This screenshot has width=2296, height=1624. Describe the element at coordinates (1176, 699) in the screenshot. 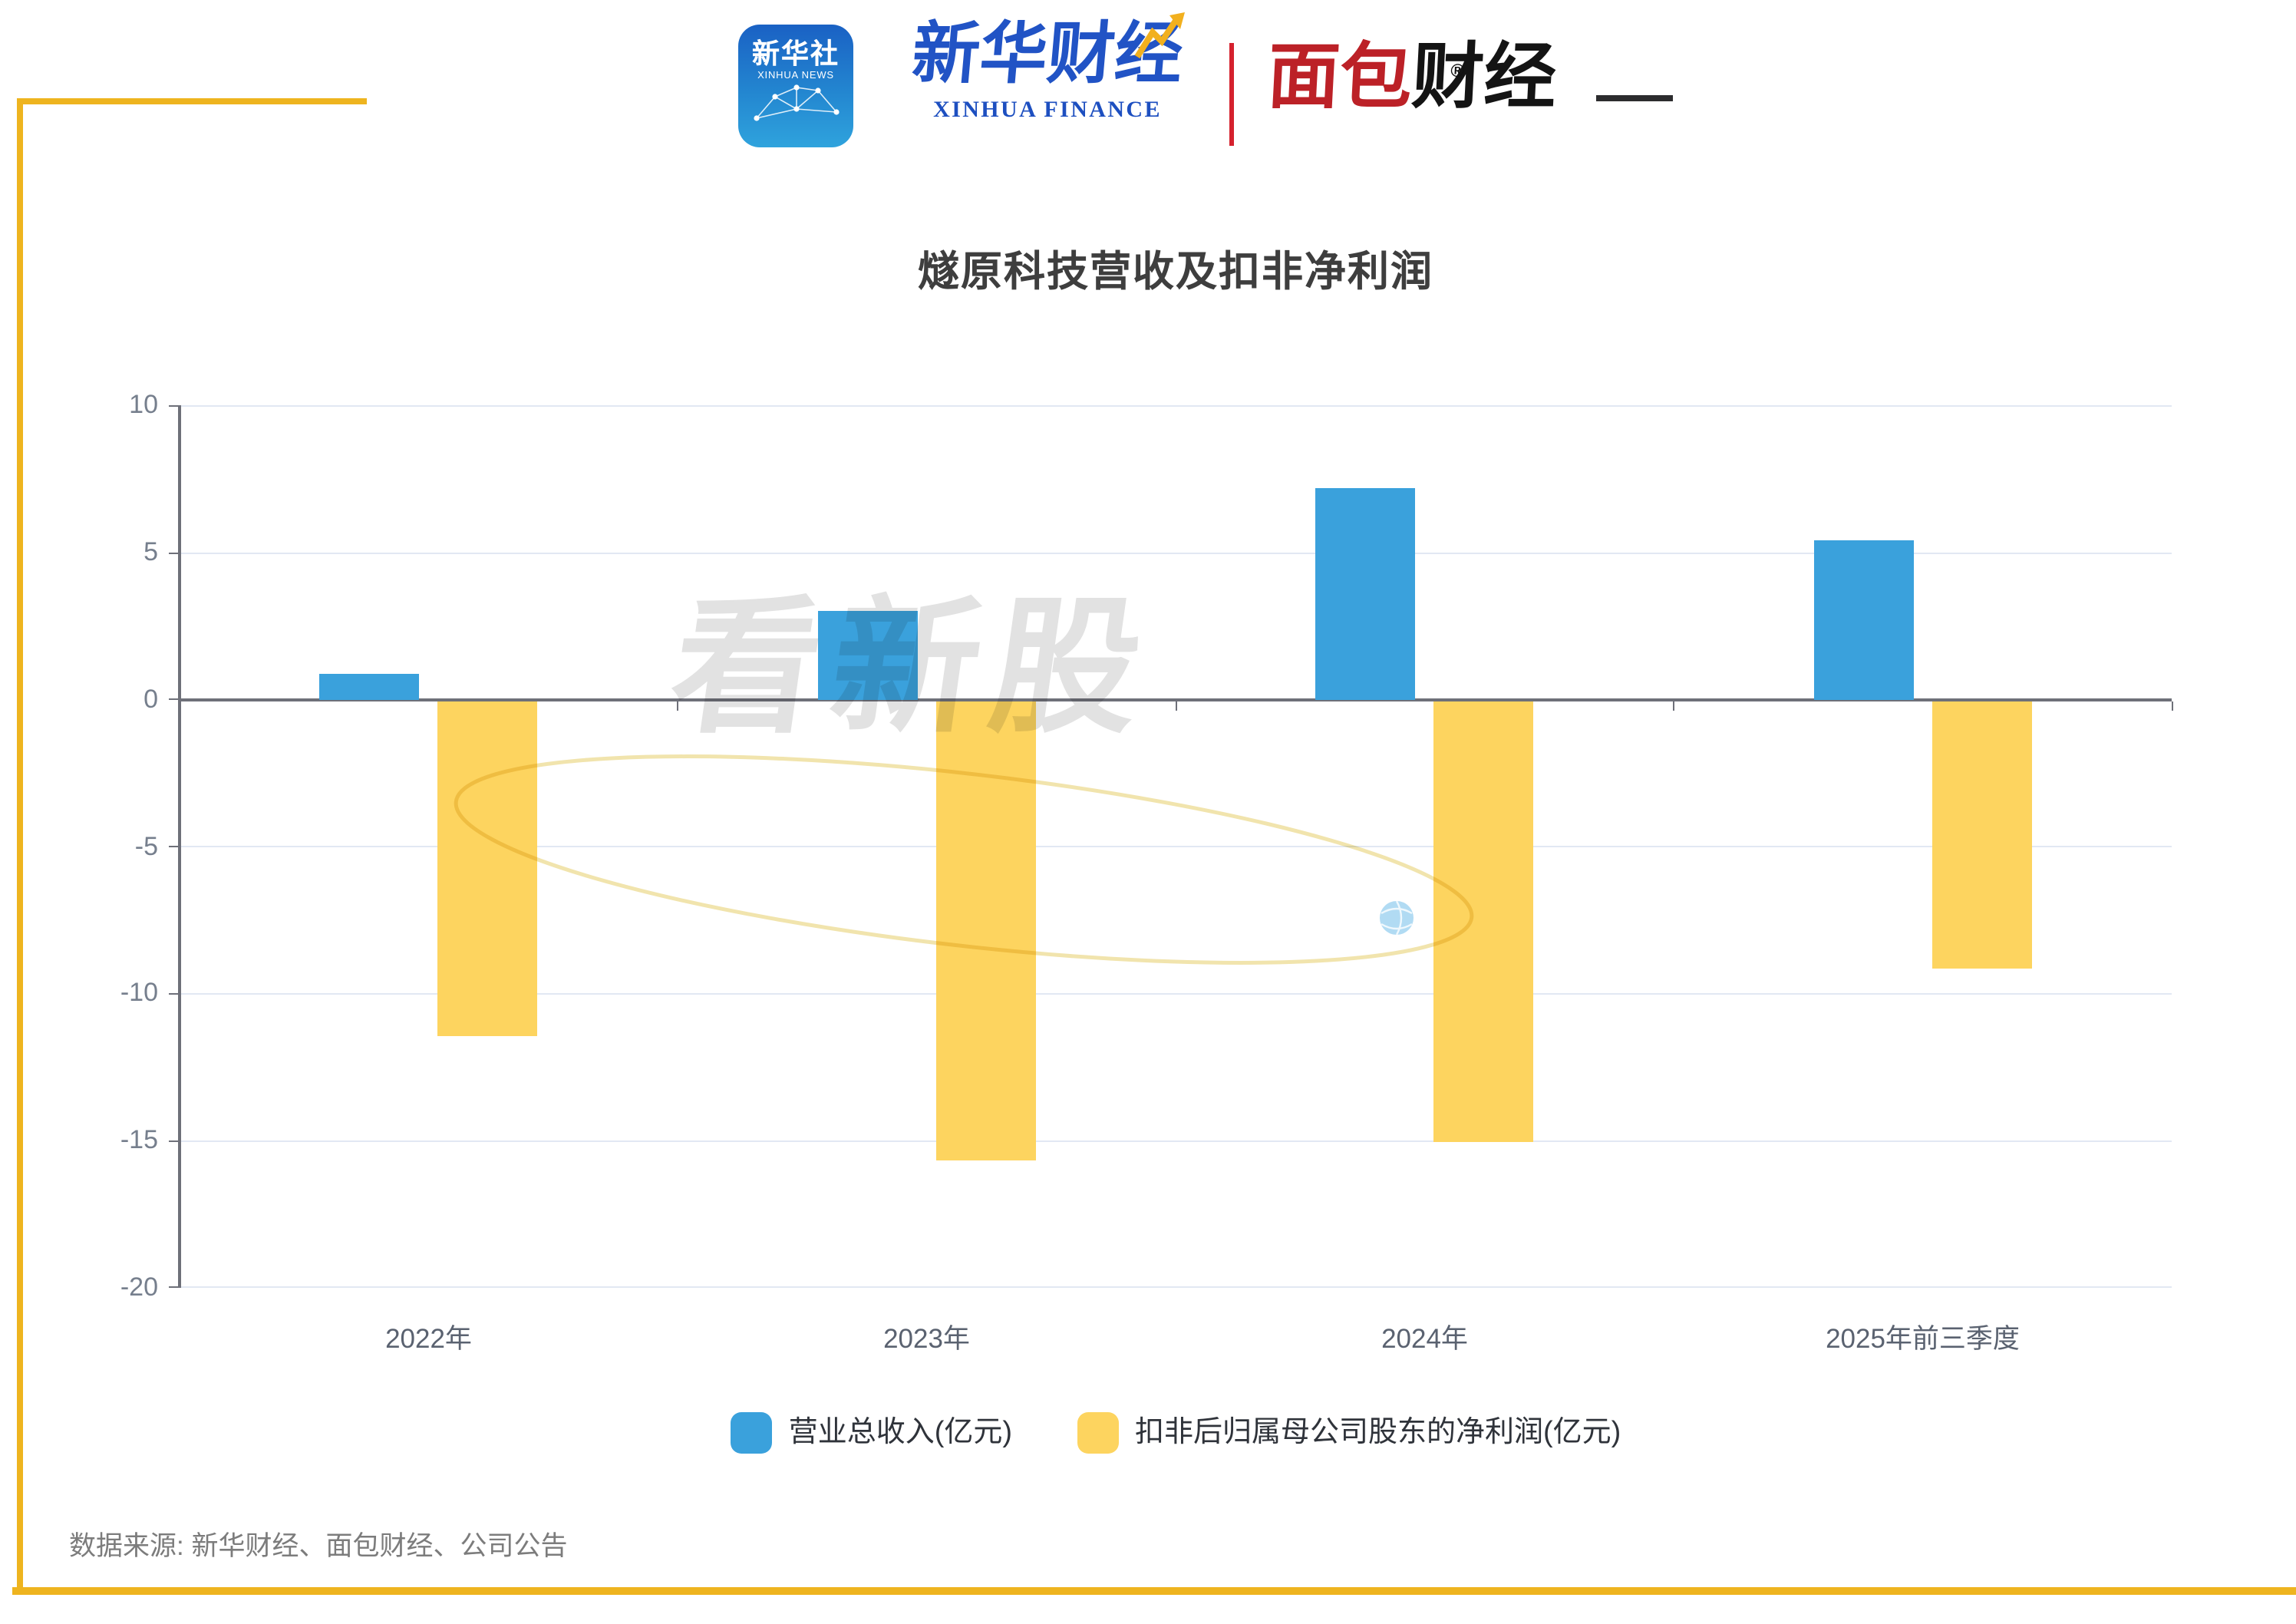

I see `x-axis-zero-line` at that location.